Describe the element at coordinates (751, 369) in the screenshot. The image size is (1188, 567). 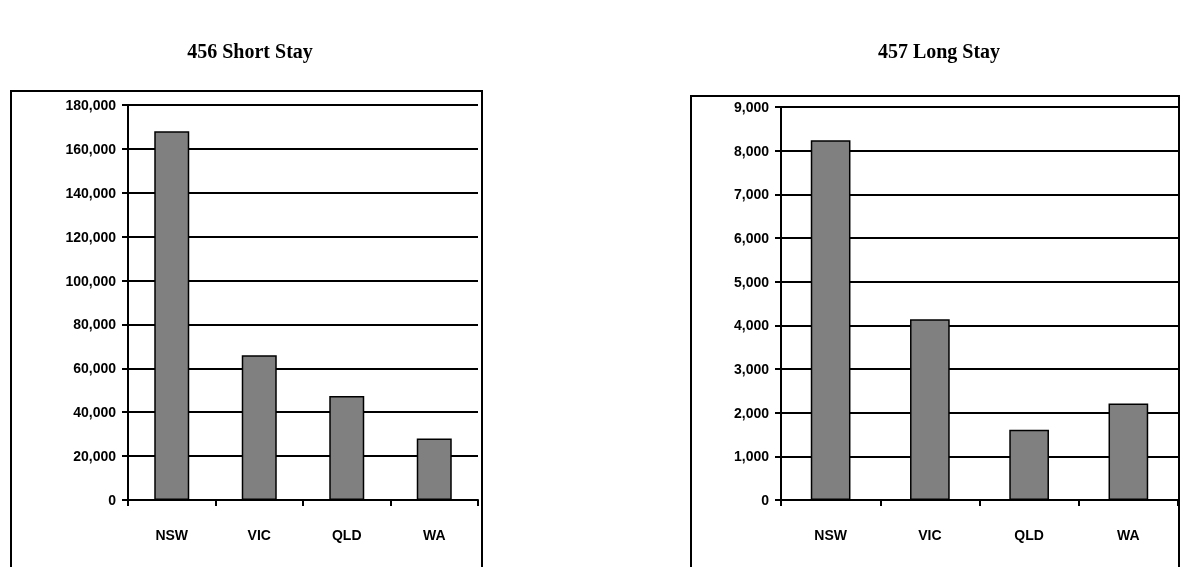
I see `y-tick-label: 3,000` at that location.